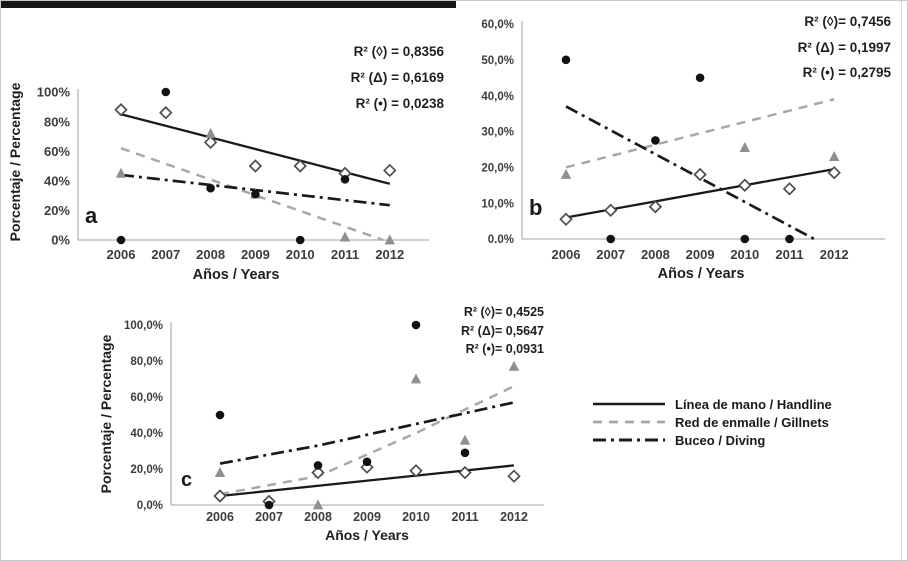 The width and height of the screenshot is (908, 561). What do you see at coordinates (146, 362) in the screenshot?
I see `svg-text: 80,0%` at bounding box center [146, 362].